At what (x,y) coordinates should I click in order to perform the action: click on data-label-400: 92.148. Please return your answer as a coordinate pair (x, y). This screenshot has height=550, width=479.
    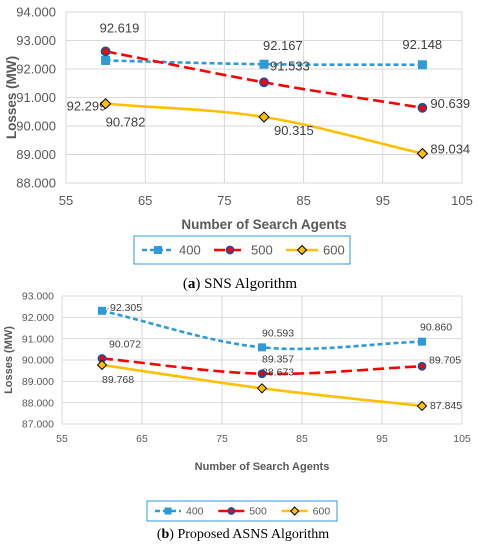
    Looking at the image, I should click on (422, 44).